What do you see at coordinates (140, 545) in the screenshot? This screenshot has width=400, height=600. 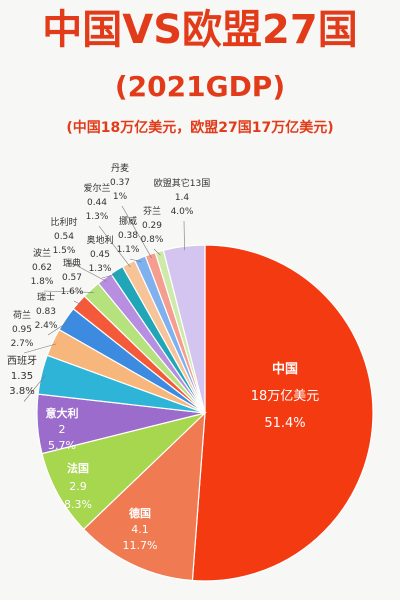 I see `slice-label-1-percent: 11.7%` at bounding box center [140, 545].